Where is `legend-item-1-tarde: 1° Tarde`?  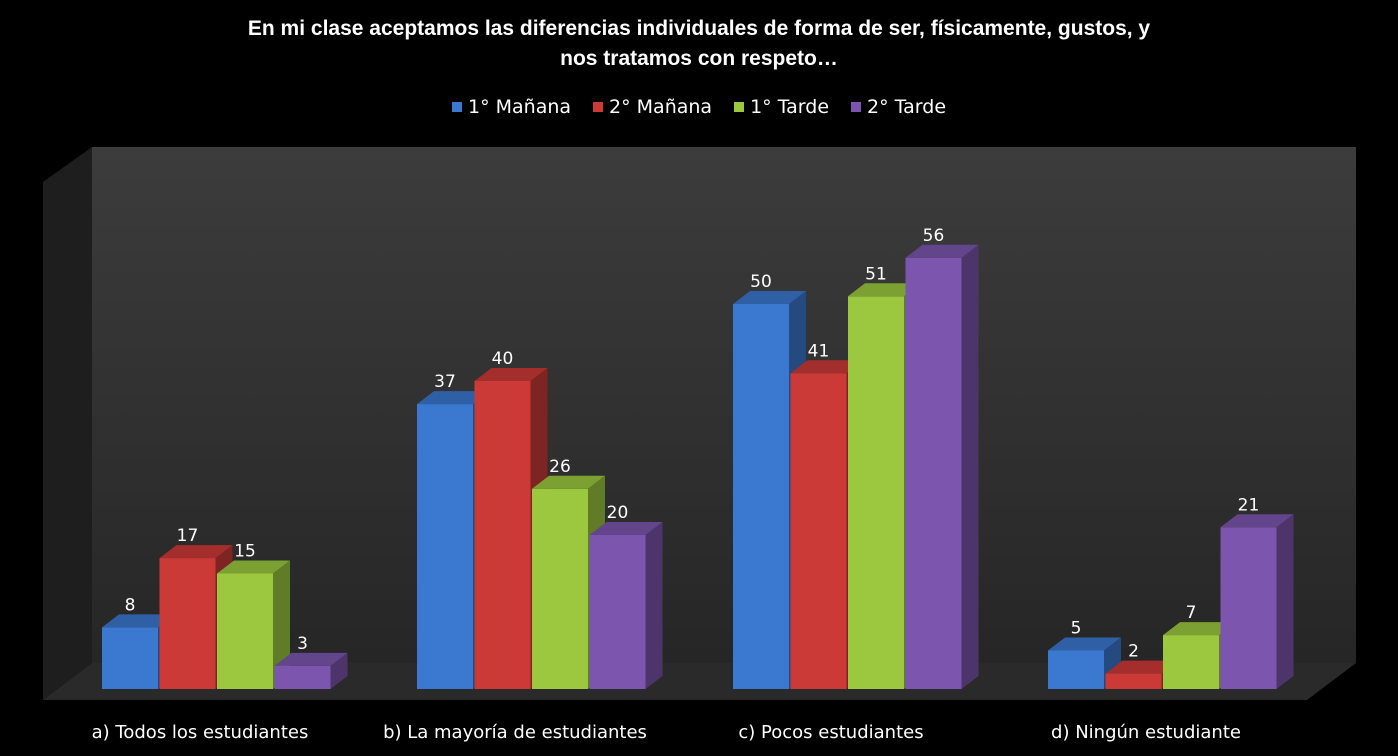
legend-item-1-tarde: 1° Tarde is located at coordinates (781, 107).